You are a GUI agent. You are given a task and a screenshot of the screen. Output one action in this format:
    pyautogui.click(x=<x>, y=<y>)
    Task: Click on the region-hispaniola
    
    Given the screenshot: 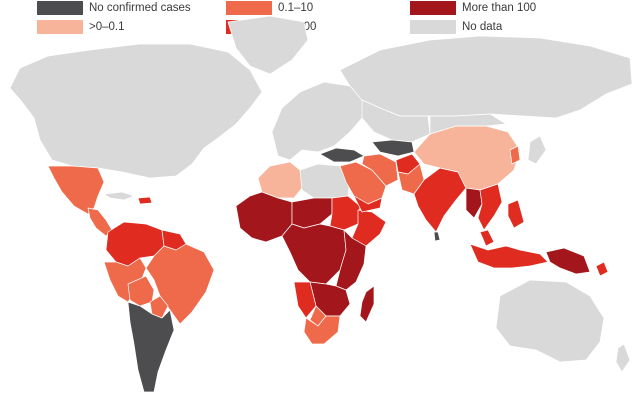 What is the action you would take?
    pyautogui.click(x=145, y=200)
    